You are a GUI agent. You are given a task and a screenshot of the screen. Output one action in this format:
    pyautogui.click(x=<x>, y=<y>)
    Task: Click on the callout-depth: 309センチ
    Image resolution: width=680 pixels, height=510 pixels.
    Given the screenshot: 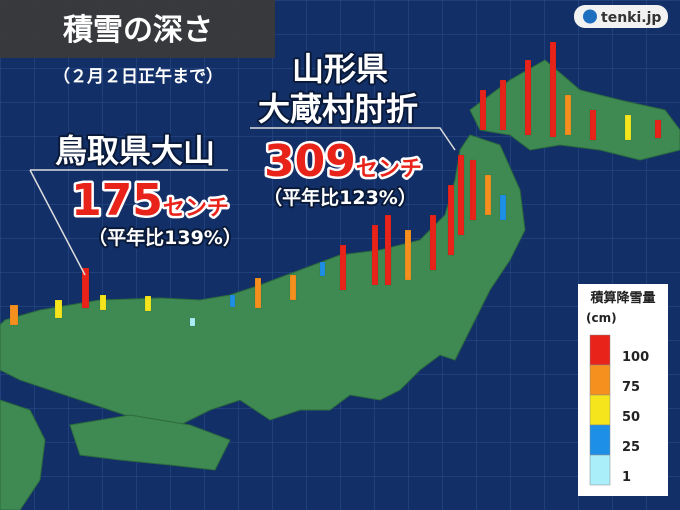 What is the action you would take?
    pyautogui.click(x=343, y=161)
    